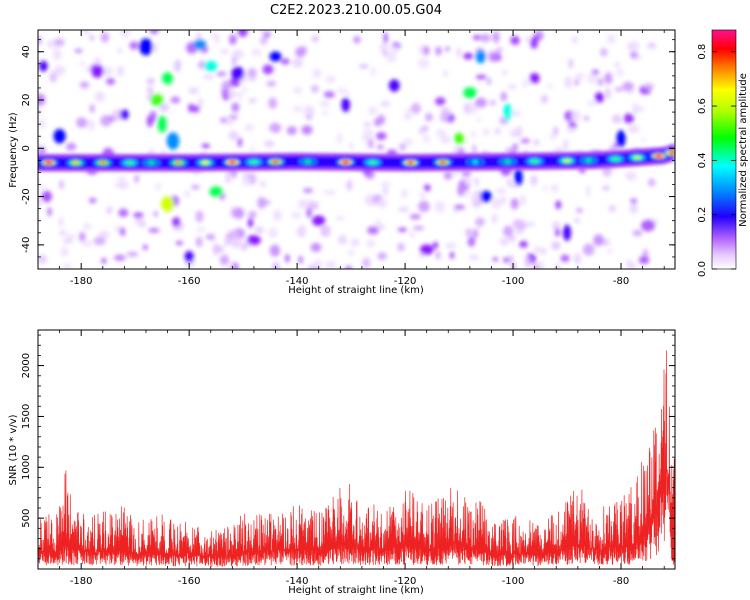 The height and width of the screenshot is (600, 750). I want to click on colorbar-tick-label: 0.6, so click(702, 106).